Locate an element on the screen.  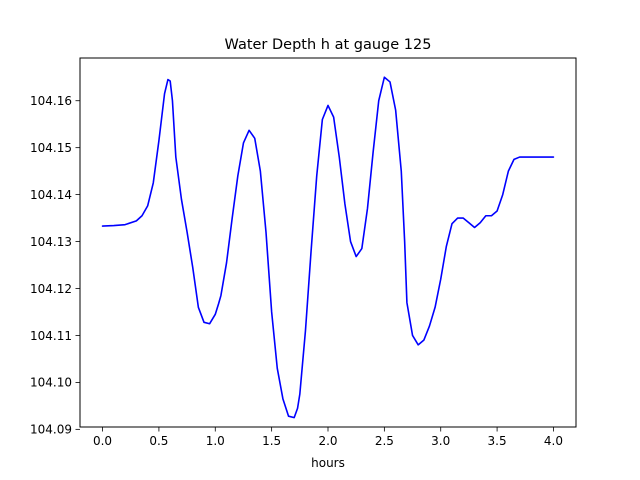
x-tick-label: 1.5 is located at coordinates (271, 441).